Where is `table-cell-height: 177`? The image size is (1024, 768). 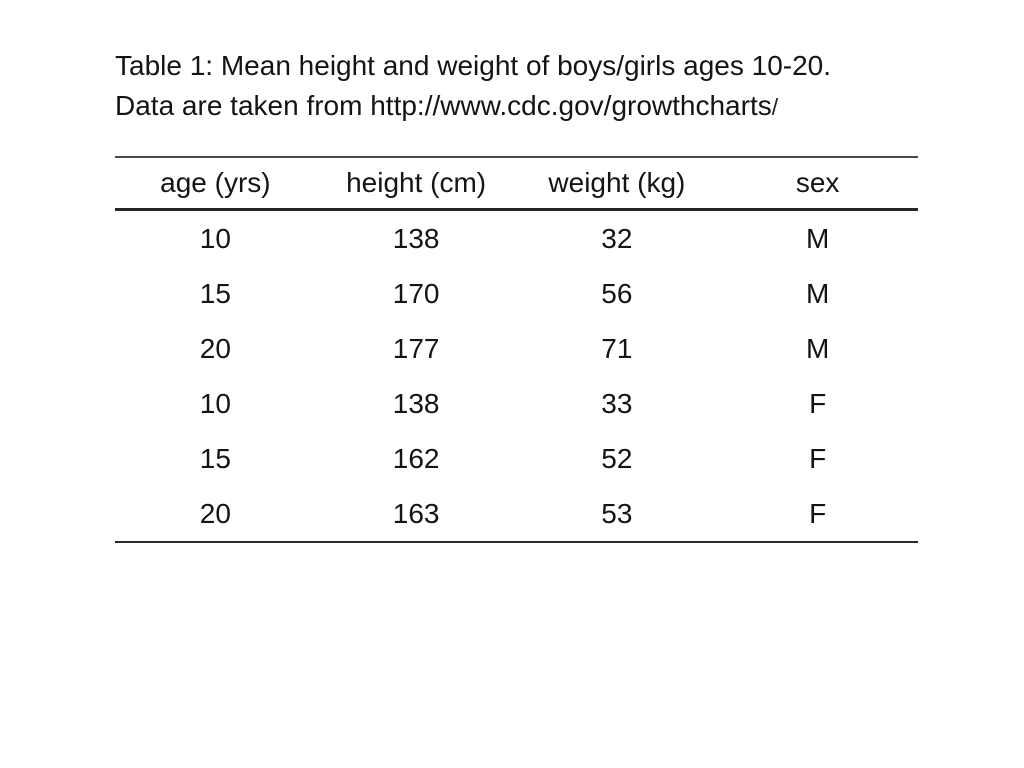
table-cell-height: 177 is located at coordinates (416, 348).